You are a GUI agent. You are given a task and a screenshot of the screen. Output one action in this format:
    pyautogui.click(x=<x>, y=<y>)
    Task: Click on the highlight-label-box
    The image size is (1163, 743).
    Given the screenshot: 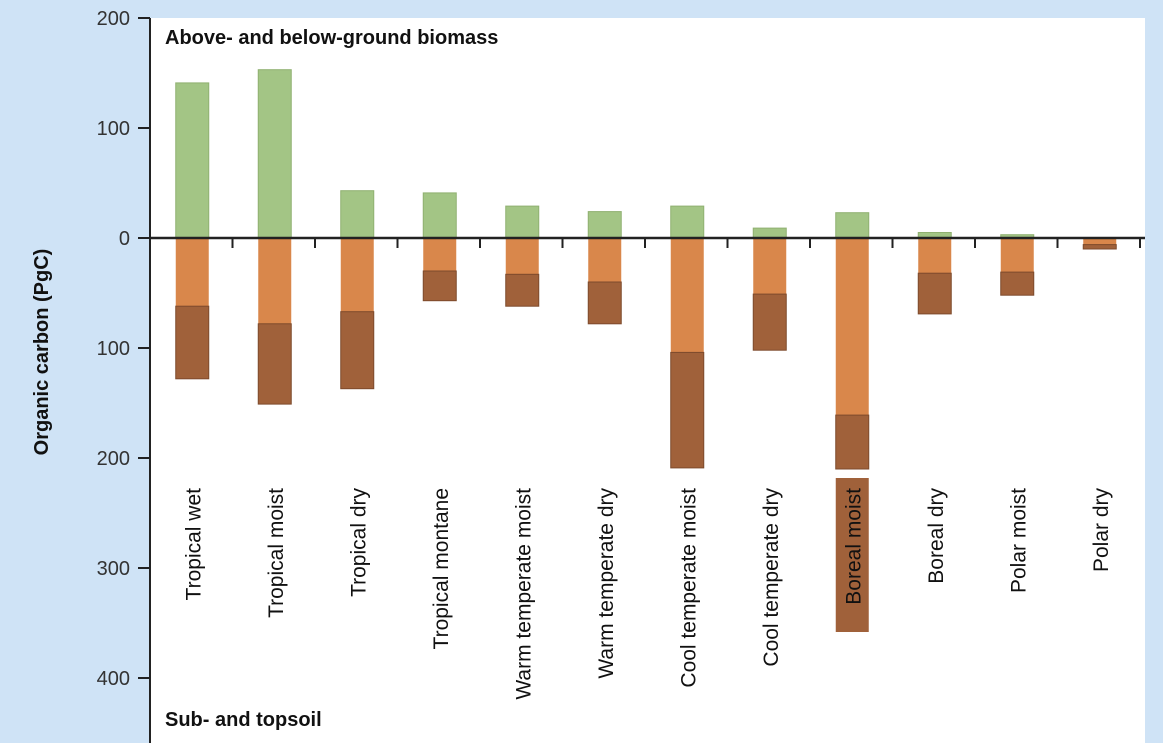 What is the action you would take?
    pyautogui.click(x=852, y=555)
    